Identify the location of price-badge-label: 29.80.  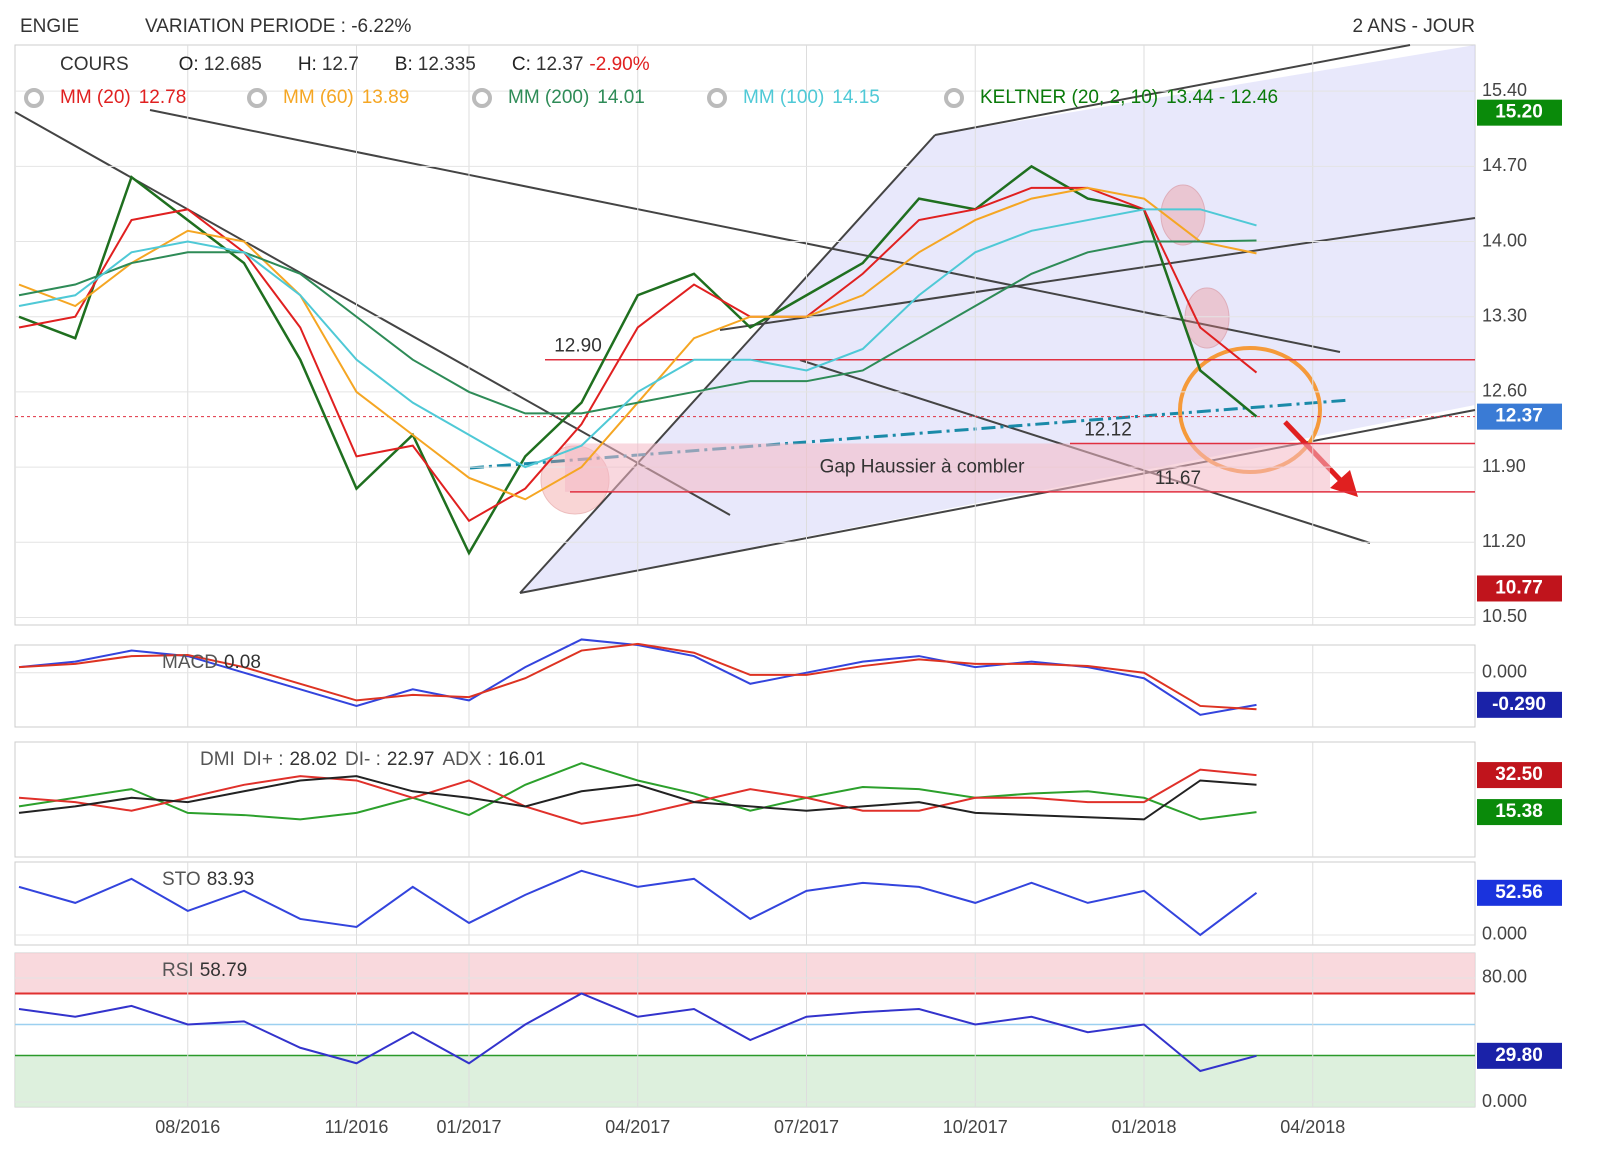
(1519, 1055).